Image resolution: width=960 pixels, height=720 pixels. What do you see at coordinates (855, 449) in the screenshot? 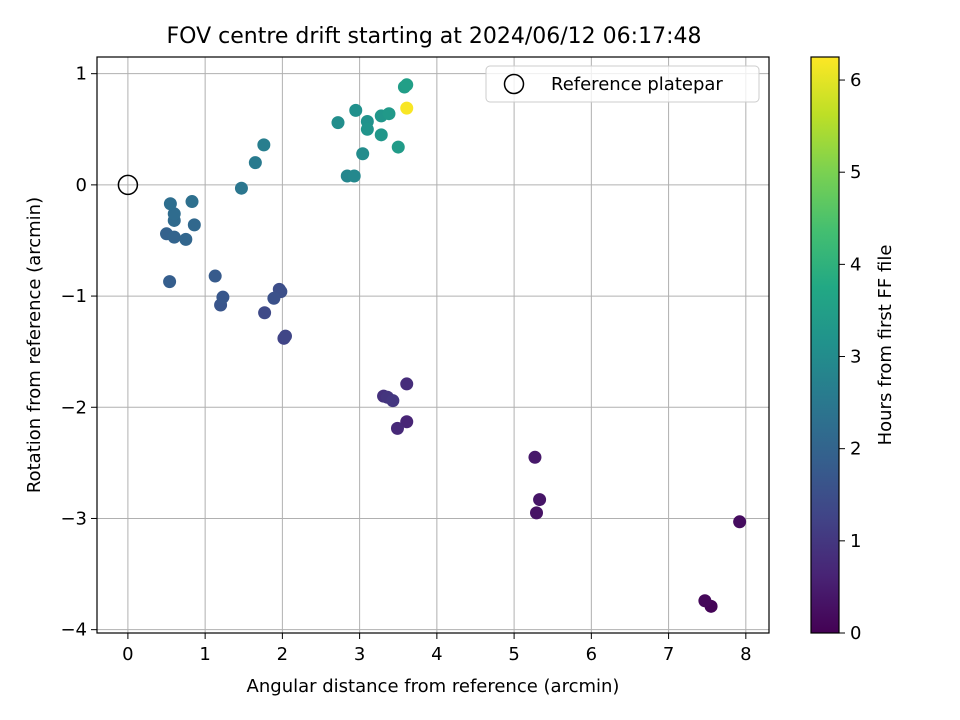
I see `colorbar-tick-label: 2` at bounding box center [855, 449].